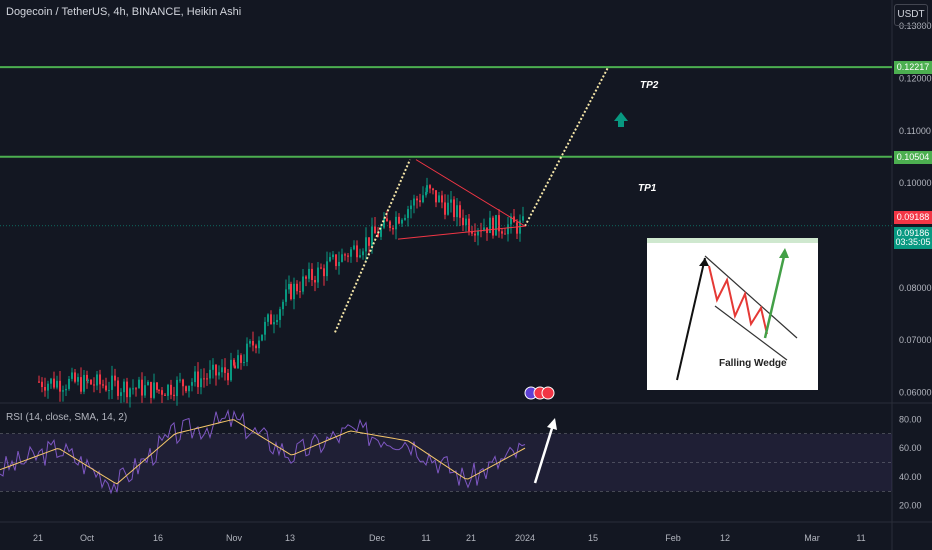  Describe the element at coordinates (732, 314) in the screenshot. I see `falling-wedge-inset: Falling Wedge` at that location.